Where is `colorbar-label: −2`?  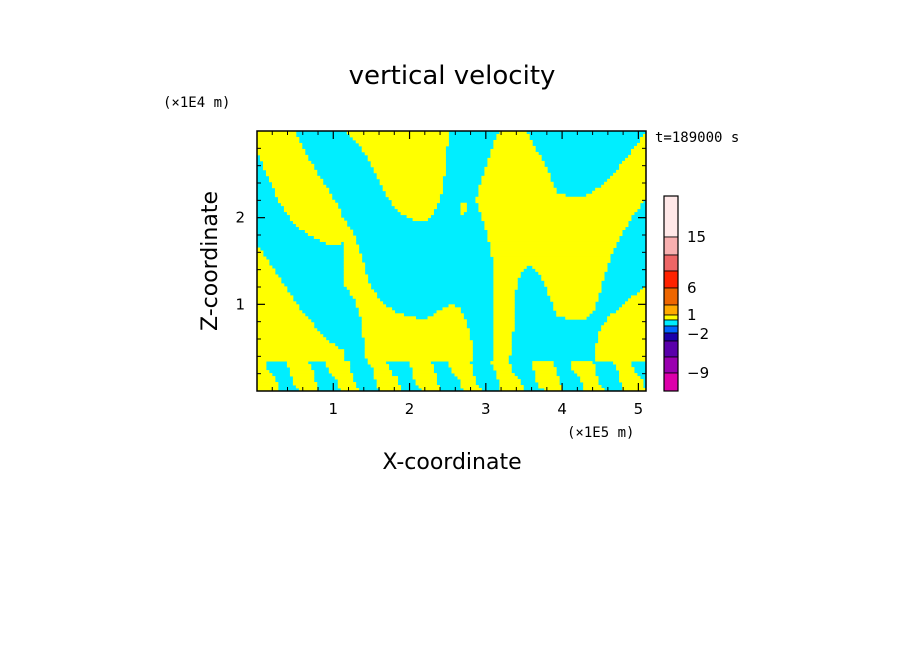 colorbar-label: −2 is located at coordinates (698, 334).